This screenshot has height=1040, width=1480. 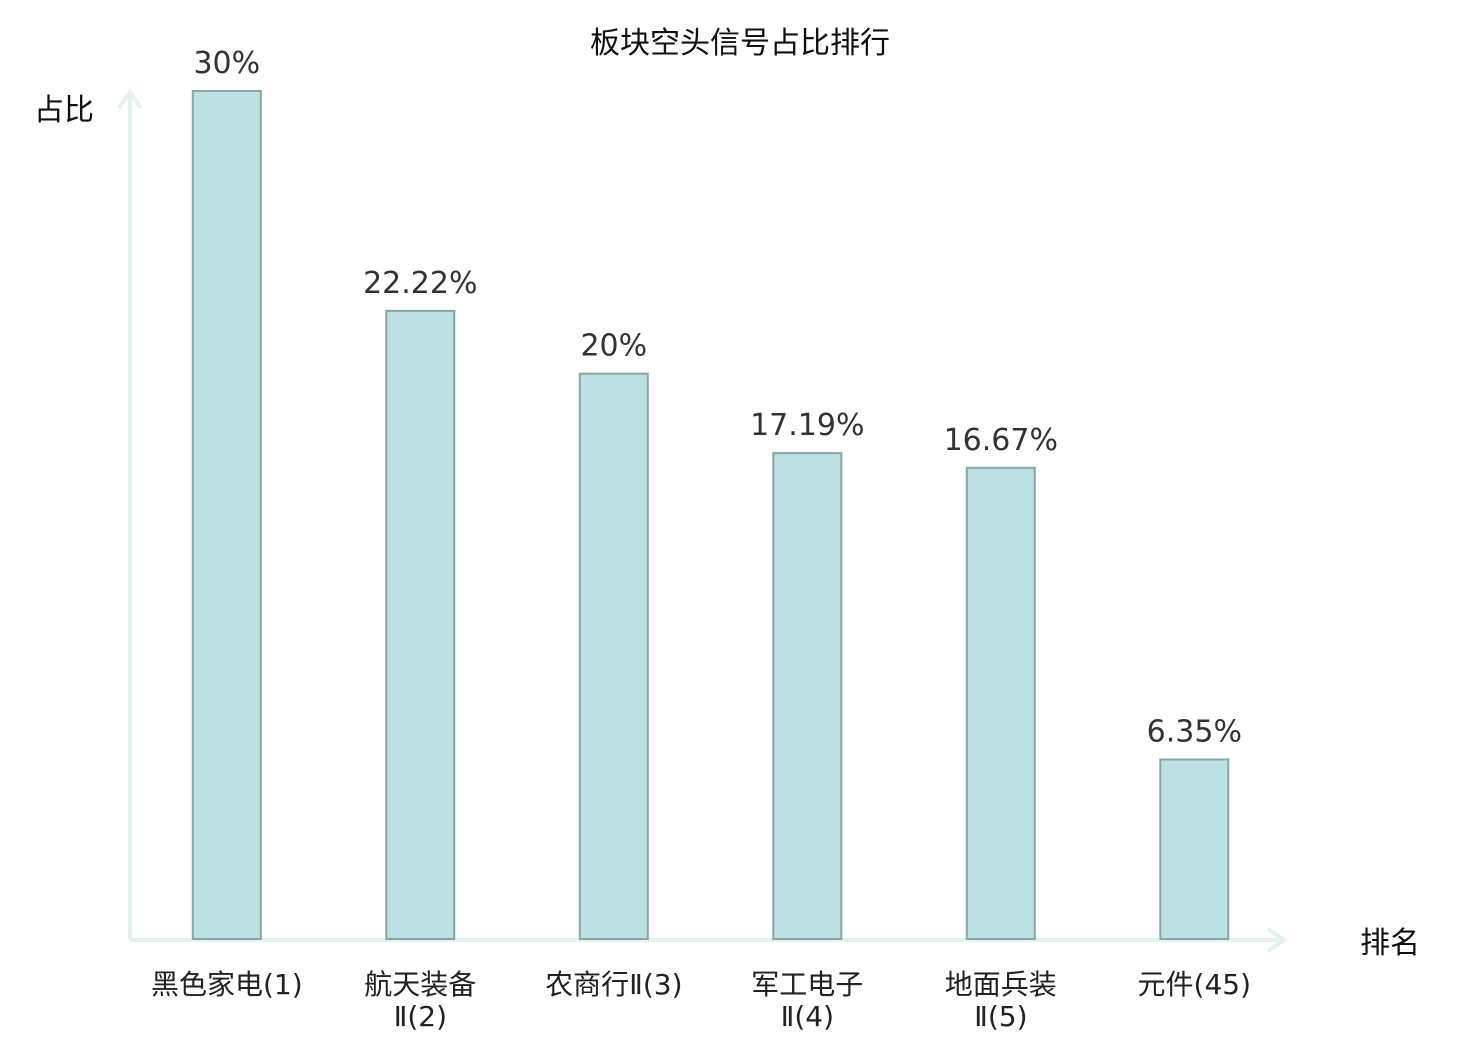 What do you see at coordinates (1277, 940) in the screenshot?
I see `x-axis-arrow-icon` at bounding box center [1277, 940].